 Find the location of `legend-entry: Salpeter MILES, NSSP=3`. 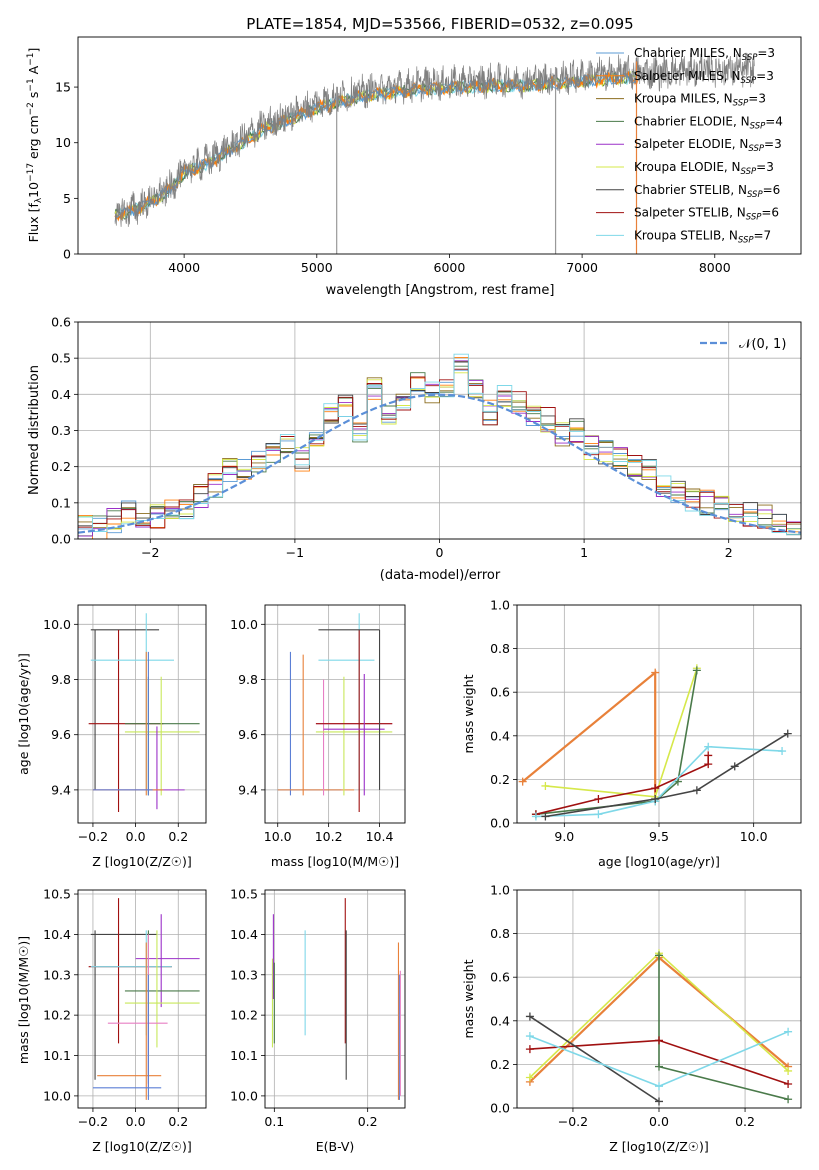

legend-entry: Salpeter MILES, NSSP=3 is located at coordinates (704, 77).